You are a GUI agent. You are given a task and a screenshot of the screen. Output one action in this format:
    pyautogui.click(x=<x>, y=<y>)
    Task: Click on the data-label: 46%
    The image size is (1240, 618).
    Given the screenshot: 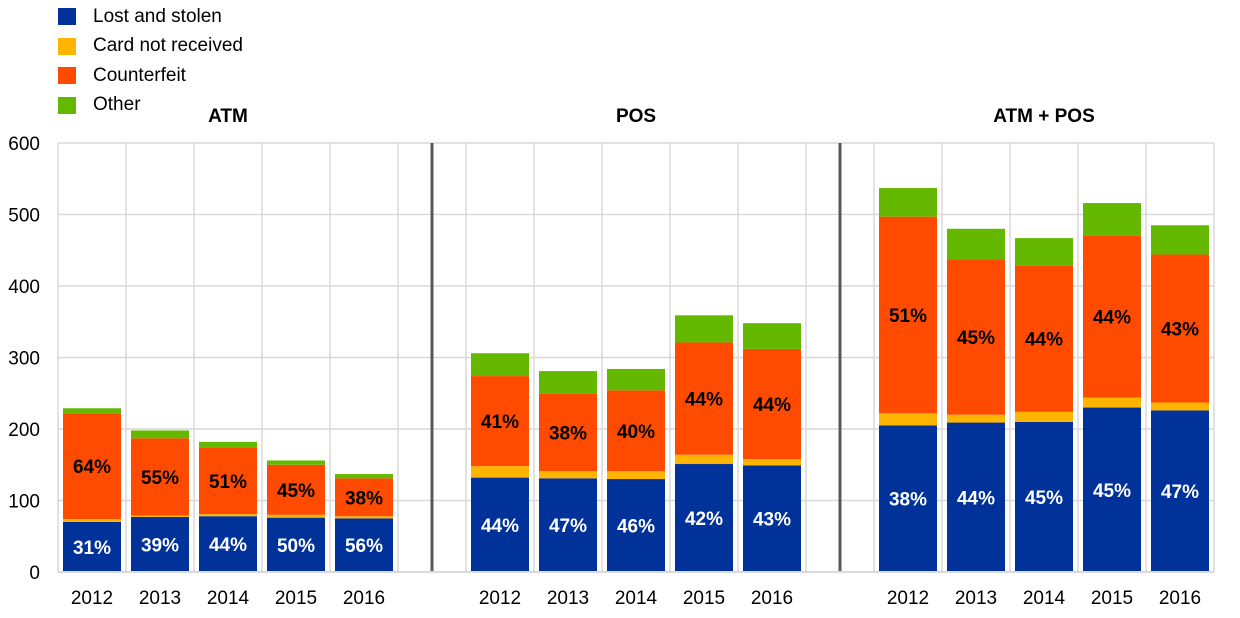 What is the action you would take?
    pyautogui.click(x=636, y=527)
    